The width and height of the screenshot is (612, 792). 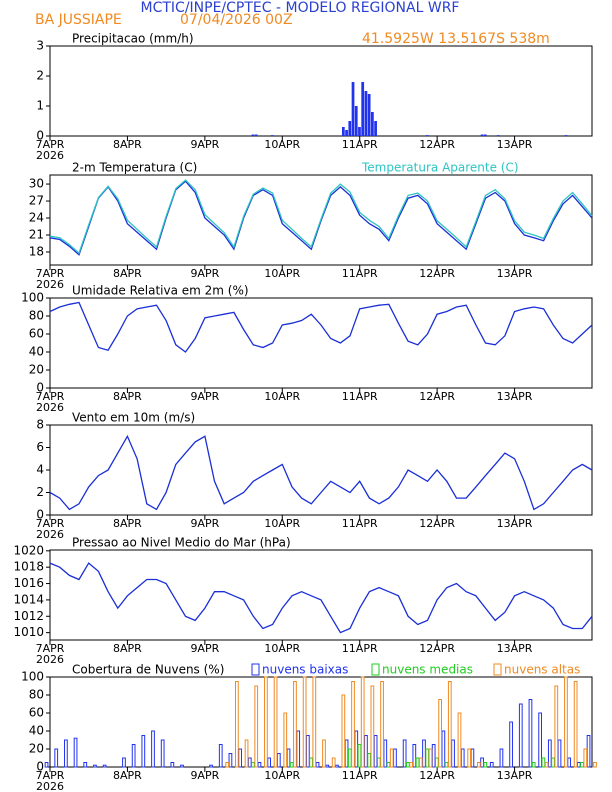 What do you see at coordinates (305, 670) in the screenshot?
I see `legend-label: nuvens baixas` at bounding box center [305, 670].